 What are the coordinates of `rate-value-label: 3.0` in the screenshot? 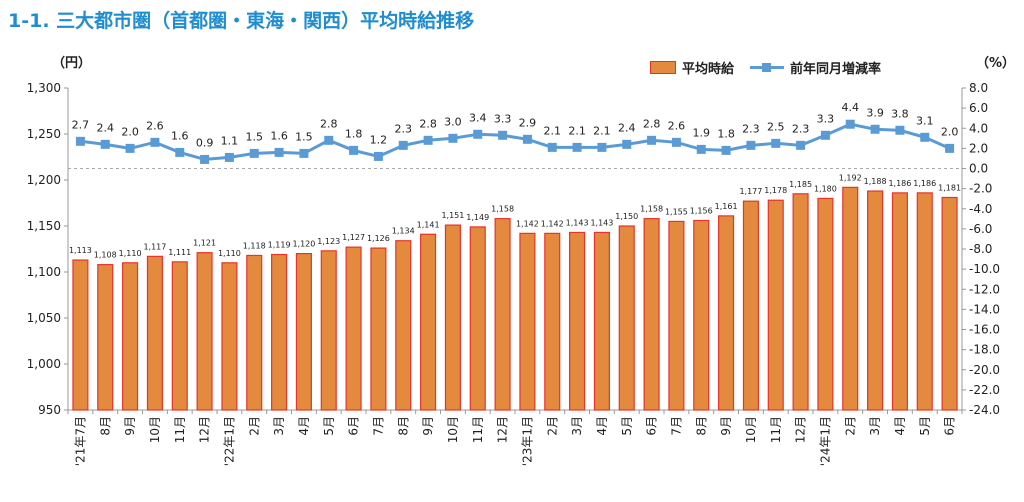 It's located at (453, 121).